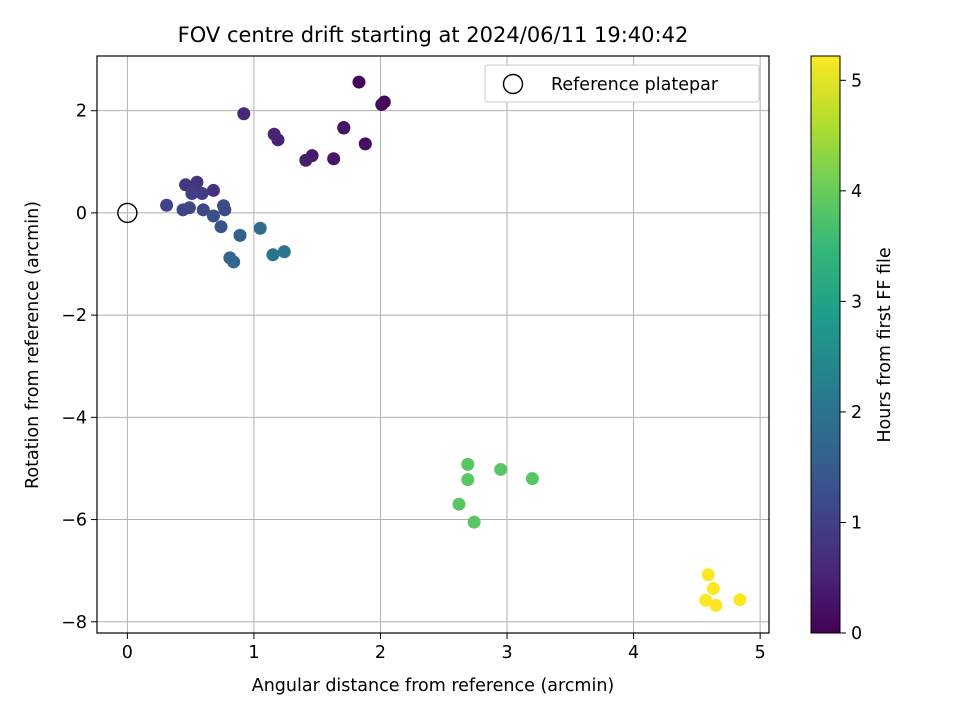  Describe the element at coordinates (74, 623) in the screenshot. I see `y-tick-label-0: −8` at that location.